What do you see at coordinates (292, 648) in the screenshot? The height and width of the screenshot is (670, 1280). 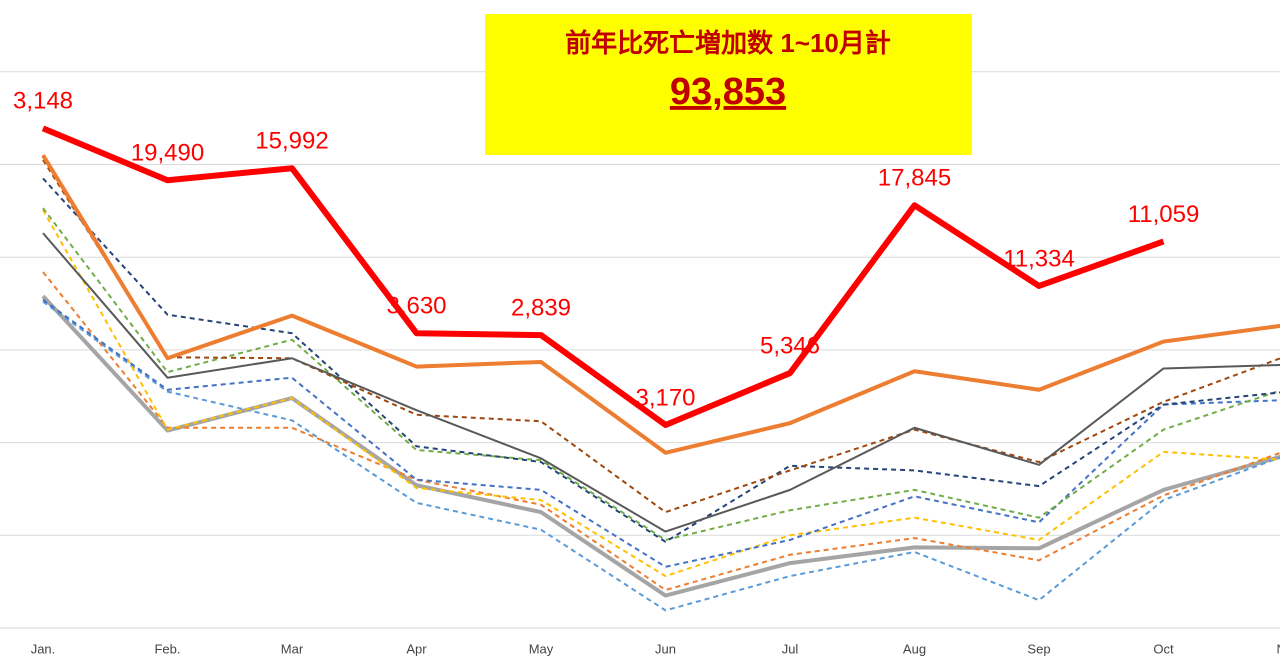 I see `x-tick-label: Mar` at bounding box center [292, 648].